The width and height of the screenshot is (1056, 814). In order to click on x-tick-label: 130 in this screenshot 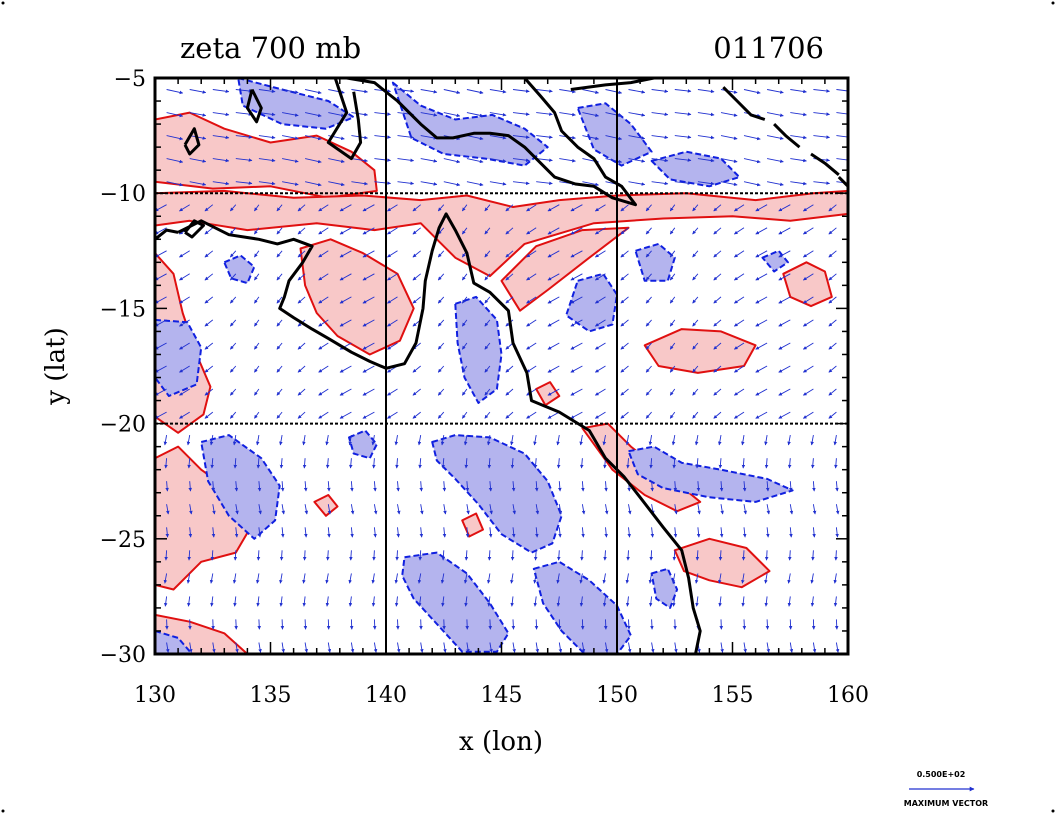, I will do `click(155, 695)`.